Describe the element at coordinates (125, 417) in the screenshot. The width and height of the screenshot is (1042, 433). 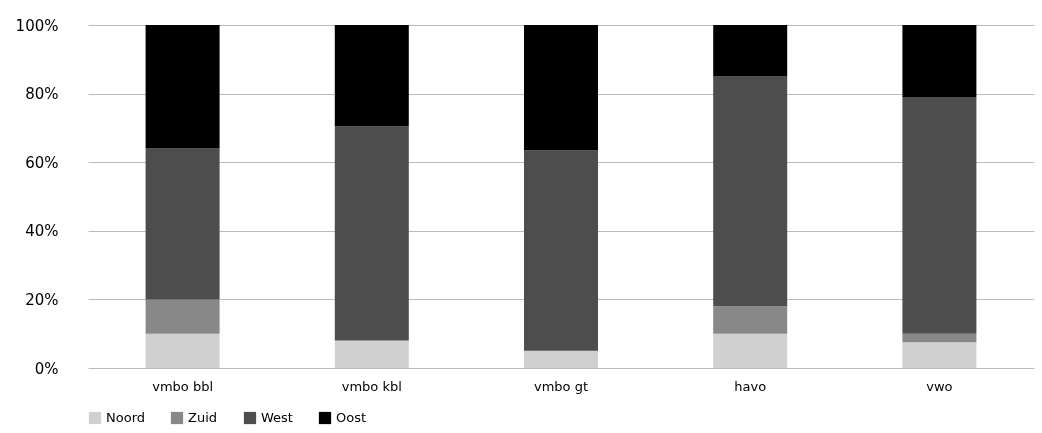
I see `legend-label: Noord` at that location.